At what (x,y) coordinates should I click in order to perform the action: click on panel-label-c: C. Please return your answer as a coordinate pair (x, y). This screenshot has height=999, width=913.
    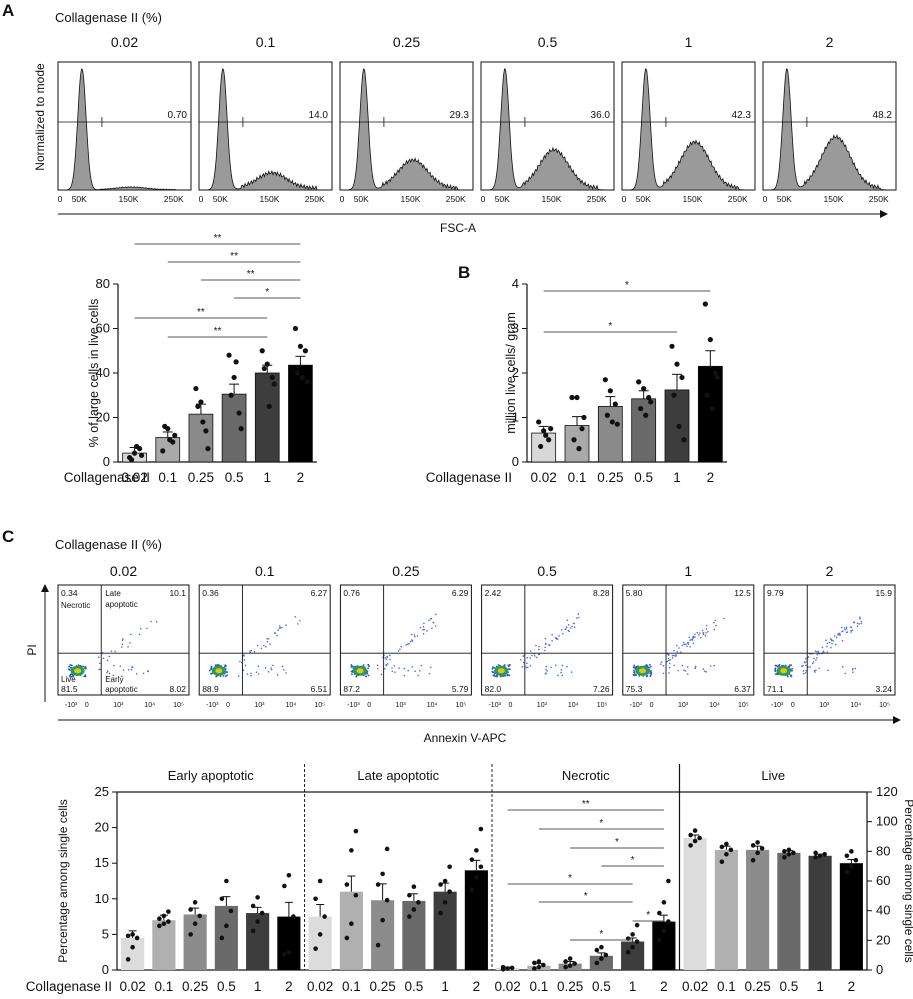
    Looking at the image, I should click on (8, 536).